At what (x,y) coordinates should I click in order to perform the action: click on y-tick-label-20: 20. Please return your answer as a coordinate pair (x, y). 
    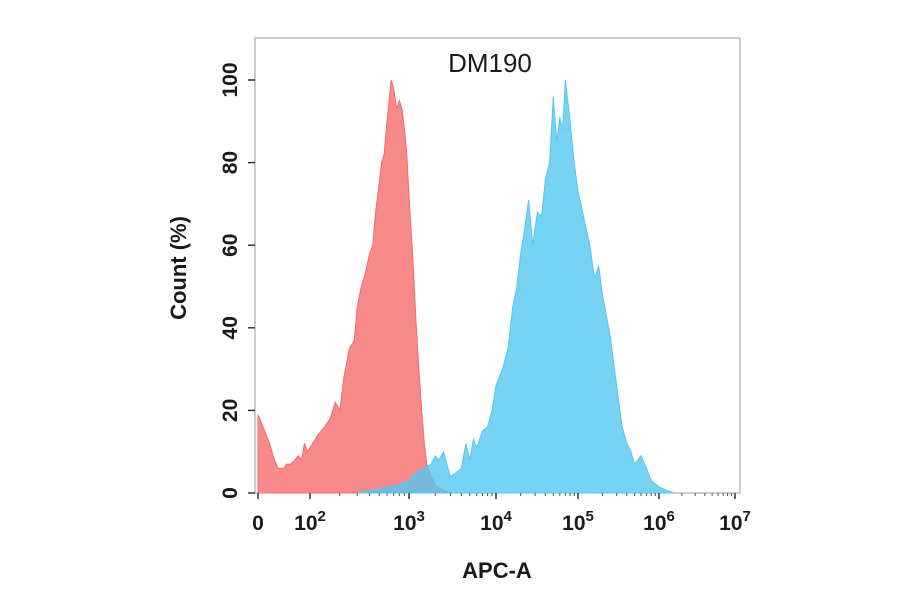
    Looking at the image, I should click on (230, 410).